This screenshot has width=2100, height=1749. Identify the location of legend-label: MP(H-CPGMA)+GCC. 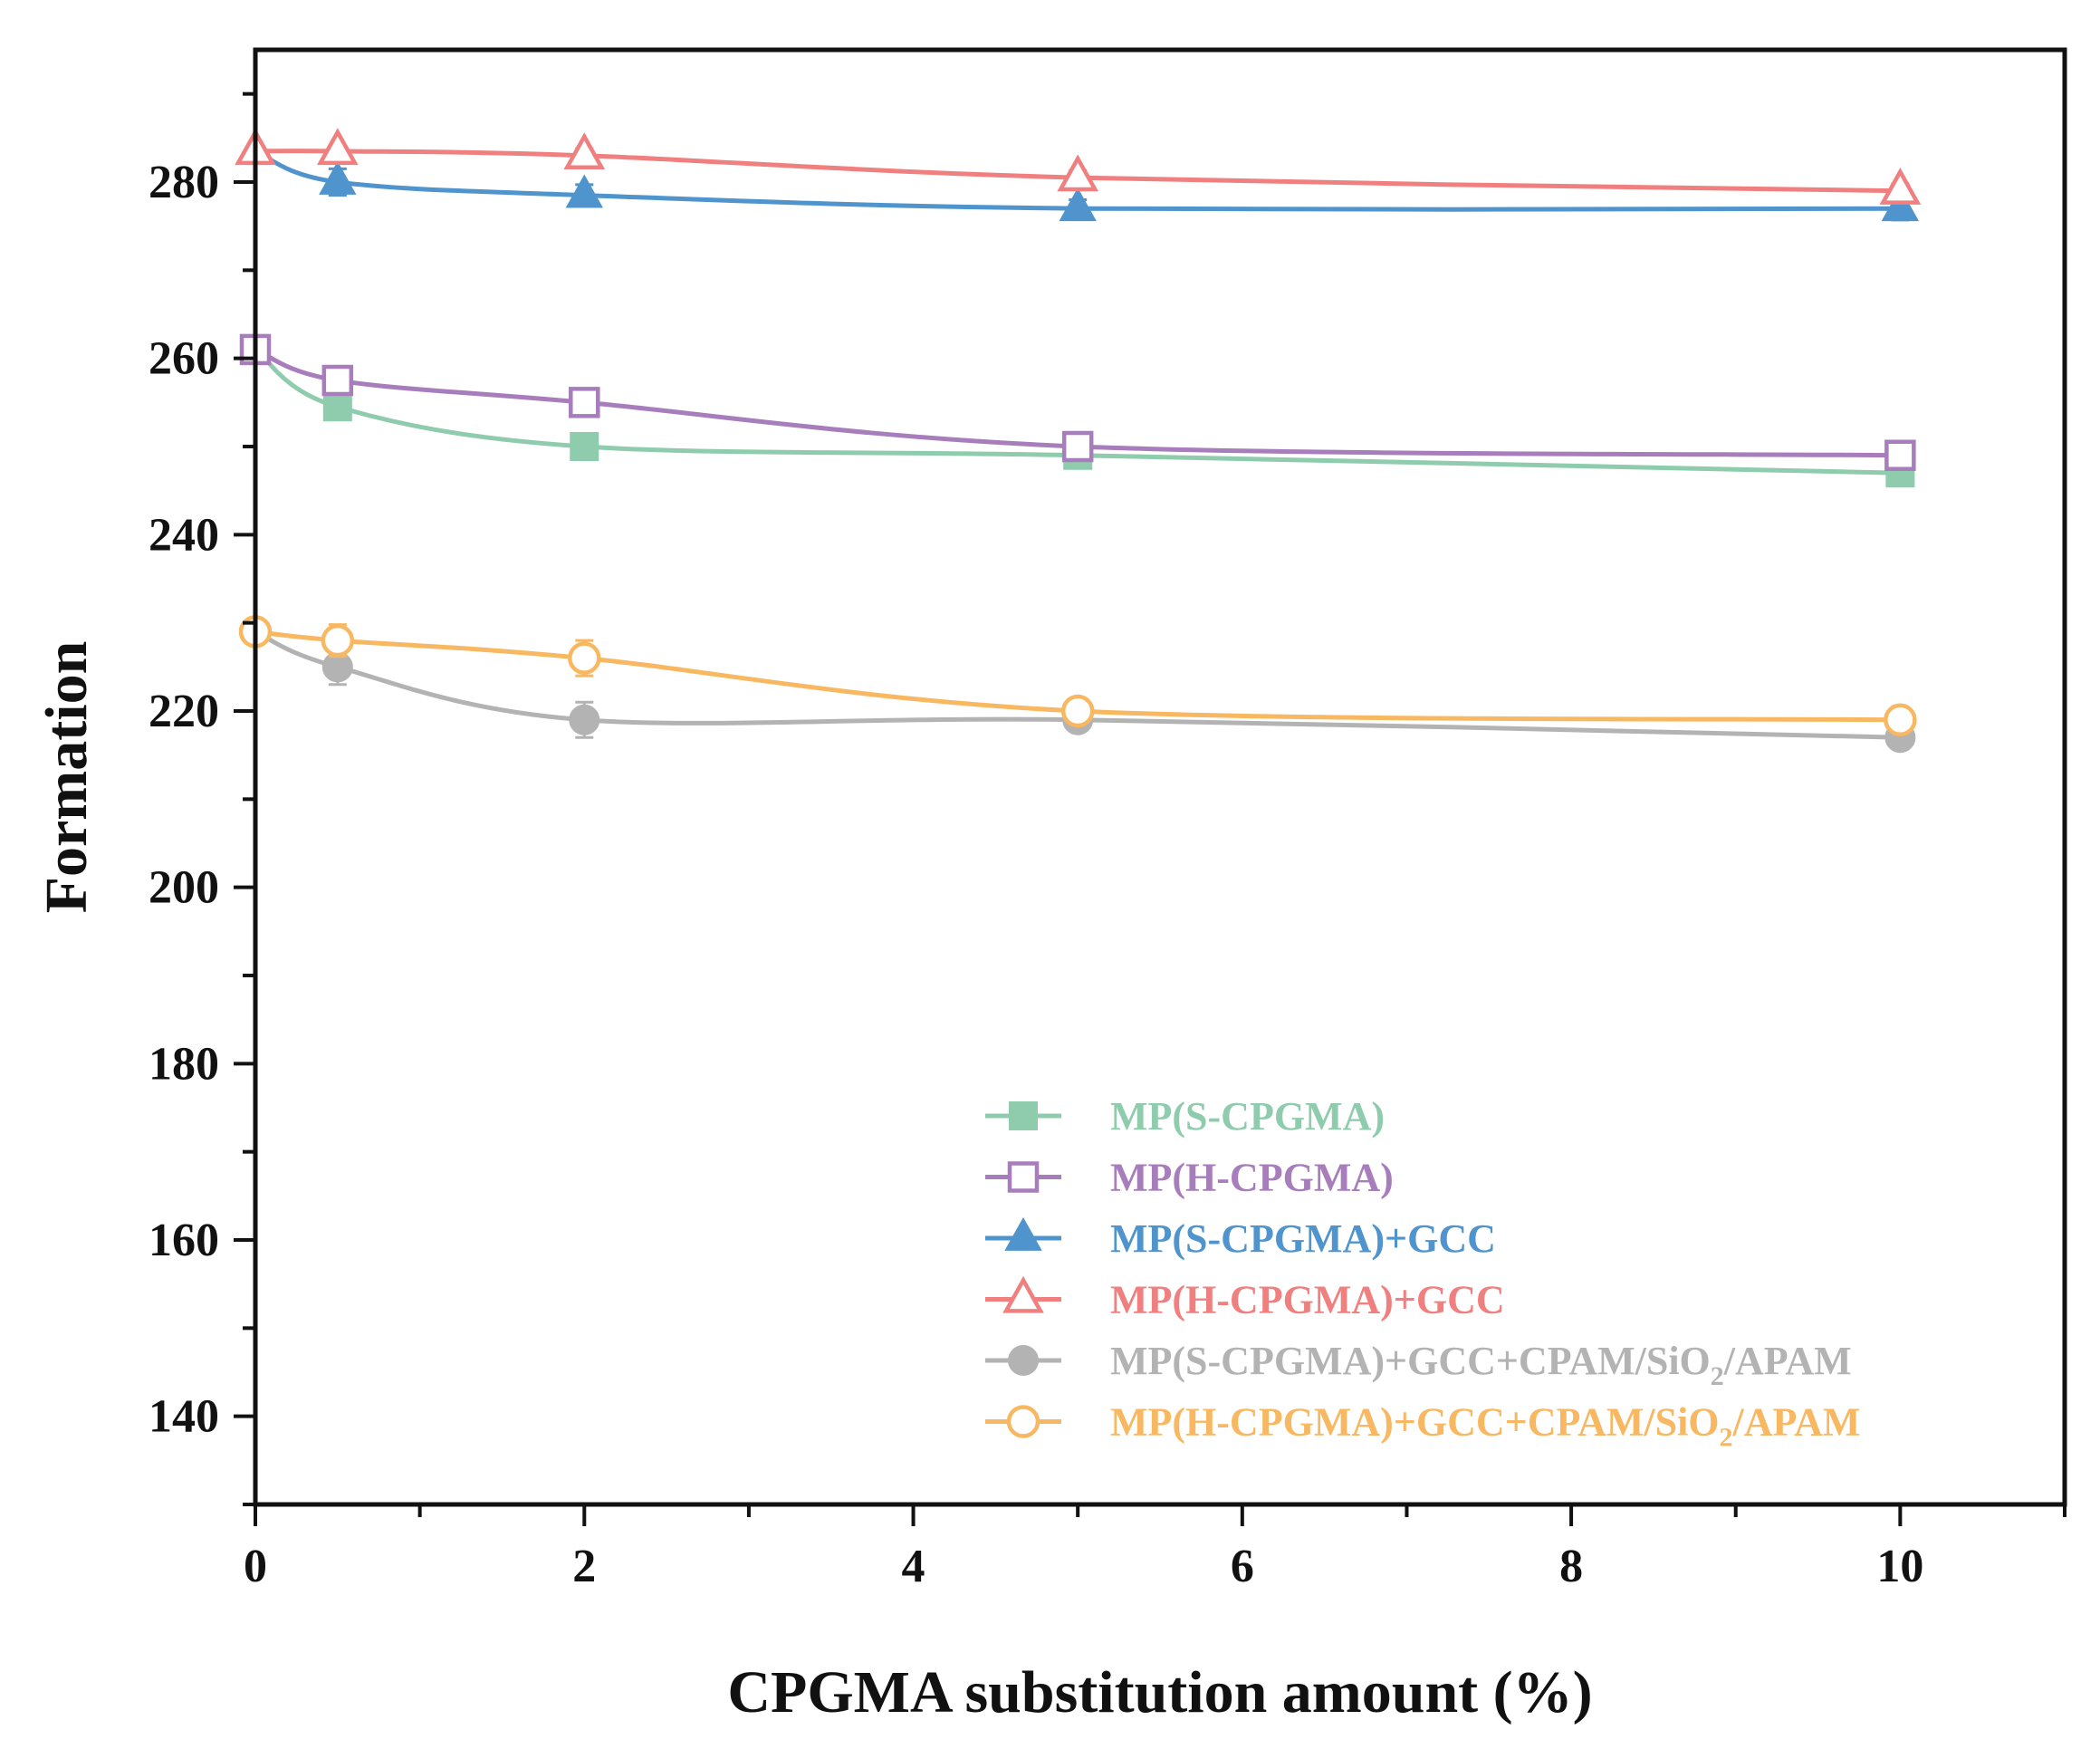
(1307, 1300).